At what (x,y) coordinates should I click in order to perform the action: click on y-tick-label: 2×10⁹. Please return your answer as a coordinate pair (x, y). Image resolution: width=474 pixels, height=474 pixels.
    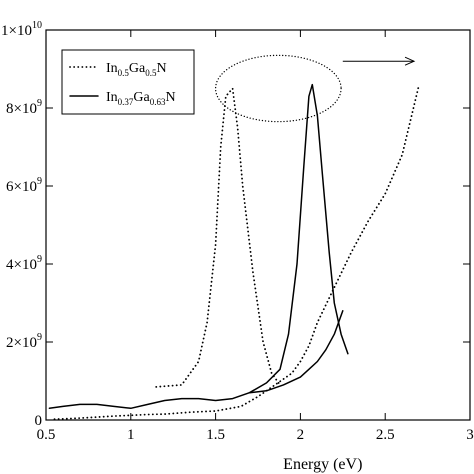
    Looking at the image, I should click on (24, 341).